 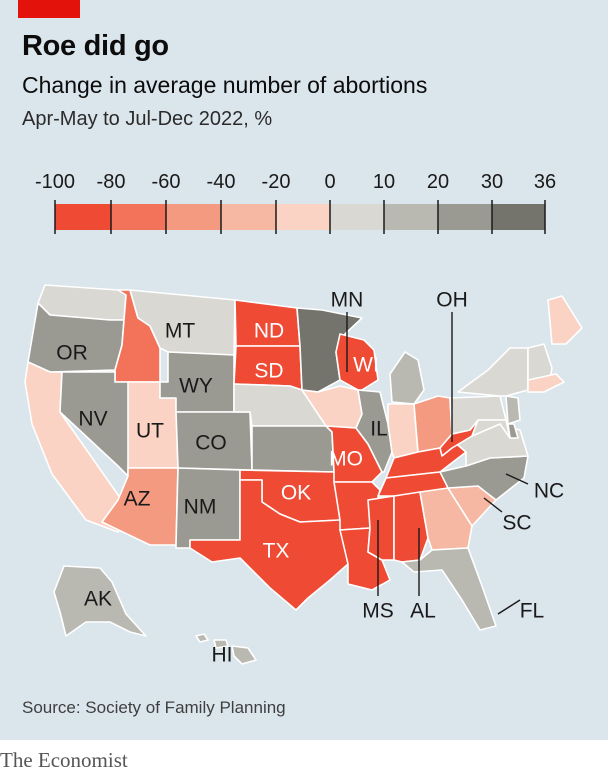 What do you see at coordinates (545, 182) in the screenshot?
I see `legend-tick-label: 36` at bounding box center [545, 182].